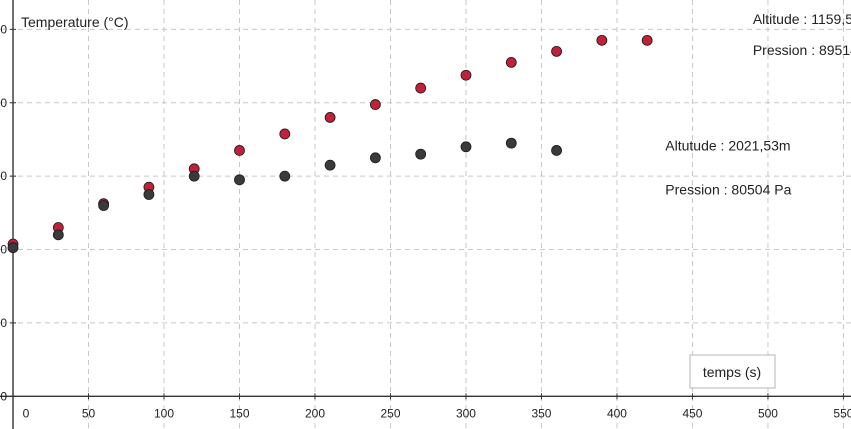 This screenshot has width=851, height=429. Describe the element at coordinates (3, 323) in the screenshot. I see `y-tick-label: 20` at that location.